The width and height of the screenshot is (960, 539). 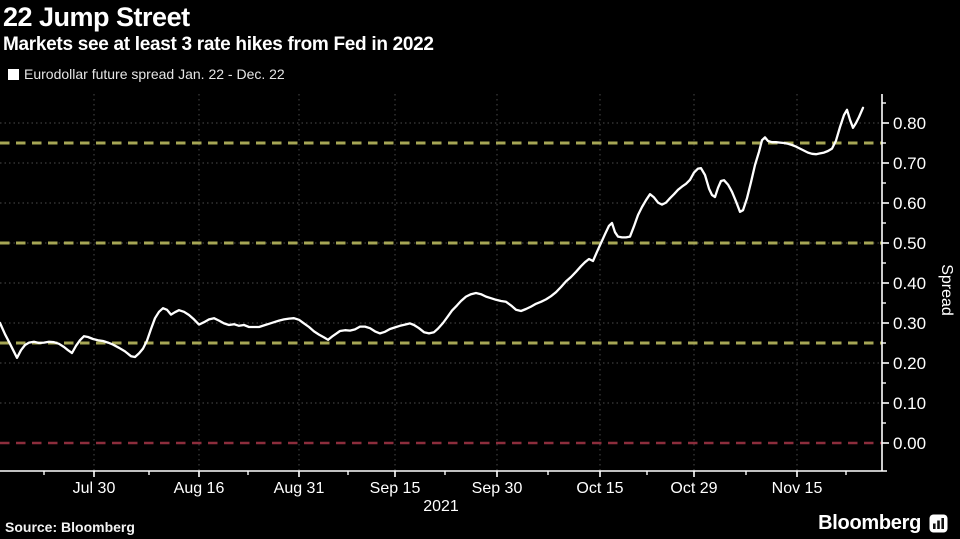 I want to click on bloomberg-wordmark: Bloomberg, so click(x=869, y=523).